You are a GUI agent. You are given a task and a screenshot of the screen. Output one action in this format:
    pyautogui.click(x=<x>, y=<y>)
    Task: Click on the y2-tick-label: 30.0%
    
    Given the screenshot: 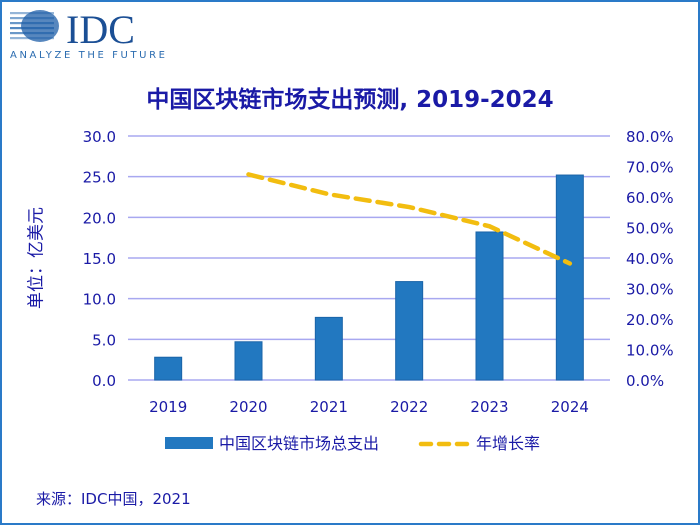 What is the action you would take?
    pyautogui.click(x=650, y=290)
    